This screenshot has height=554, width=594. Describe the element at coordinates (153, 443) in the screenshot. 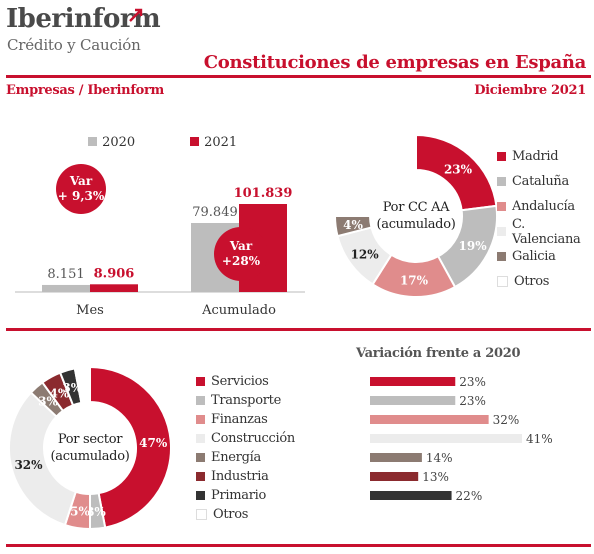

I see `sector-slice-label-0: 47%` at that location.